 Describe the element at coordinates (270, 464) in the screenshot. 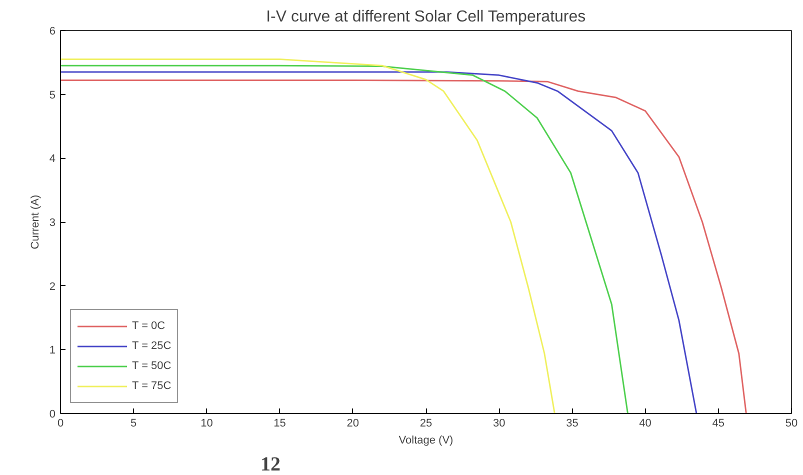

I see `text: 12` at that location.